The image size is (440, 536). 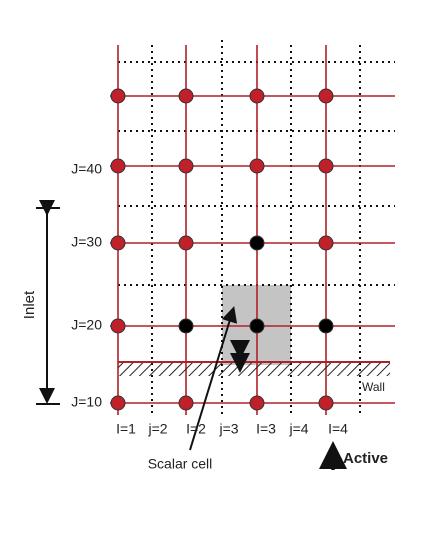 What do you see at coordinates (180, 464) in the screenshot?
I see `scalar-cell-label: Scalar cell` at bounding box center [180, 464].